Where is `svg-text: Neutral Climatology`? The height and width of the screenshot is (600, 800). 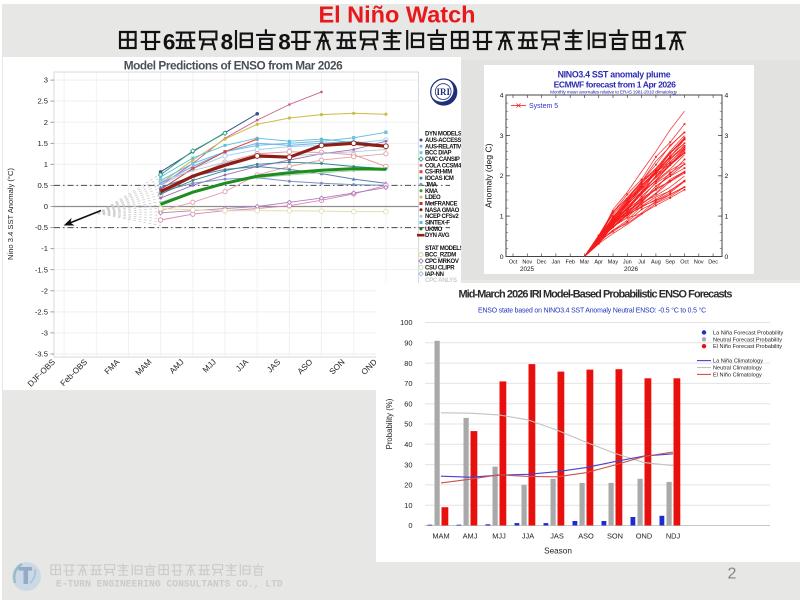 svg-text: Neutral Climatology is located at coordinates (737, 369).